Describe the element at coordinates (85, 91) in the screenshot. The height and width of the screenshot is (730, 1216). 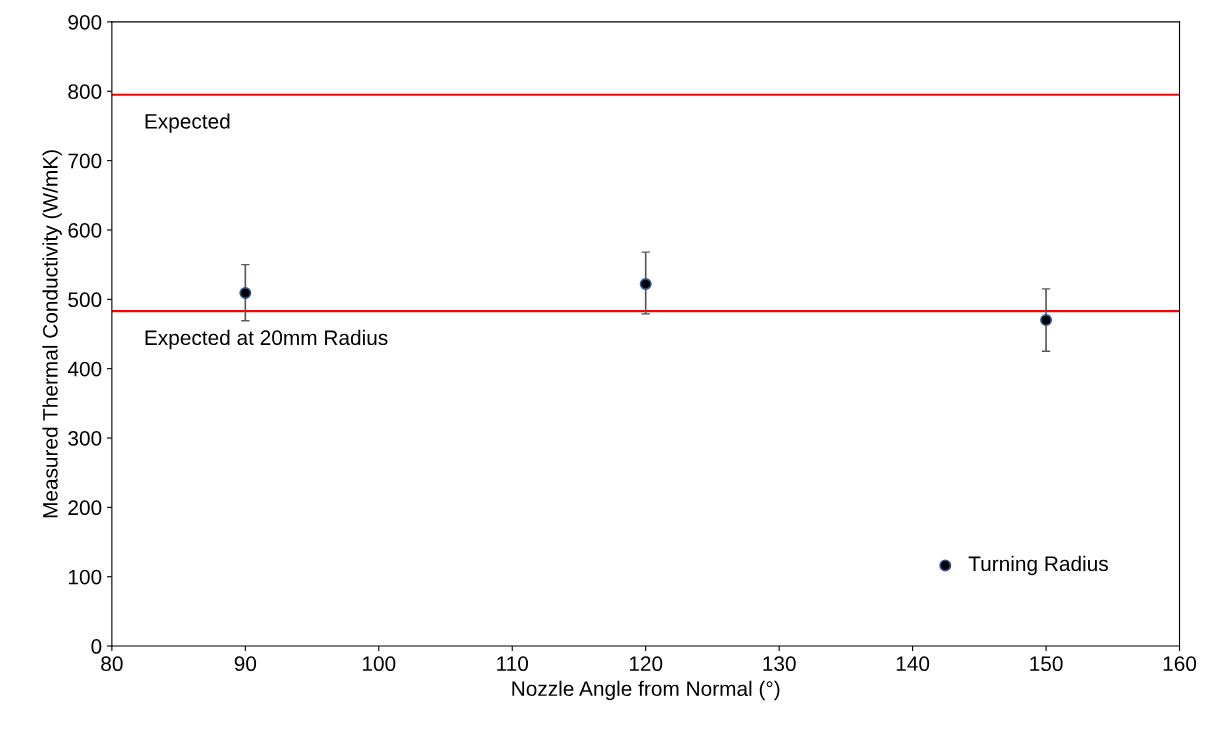
I see `y-tick-label: 800` at that location.